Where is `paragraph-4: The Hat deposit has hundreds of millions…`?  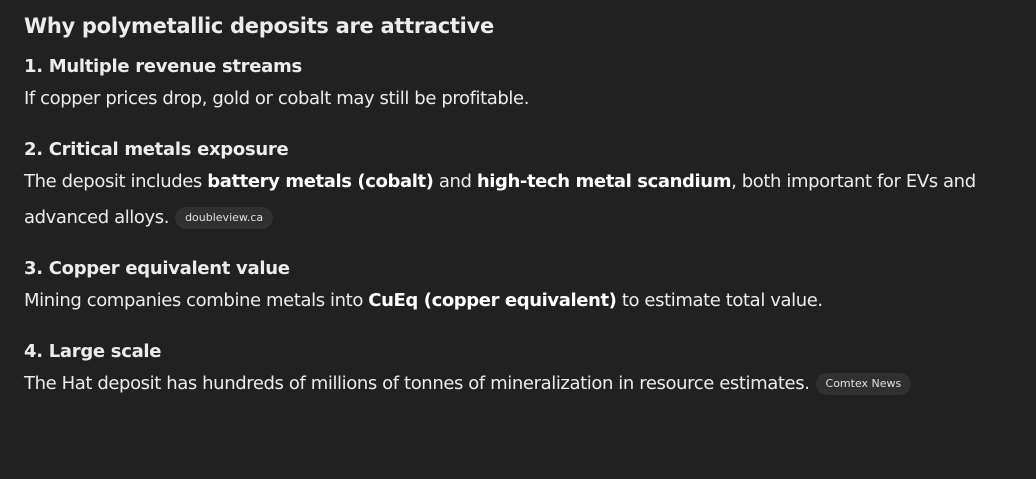
paragraph-4: The Hat deposit has hundreds of millions… is located at coordinates (530, 384).